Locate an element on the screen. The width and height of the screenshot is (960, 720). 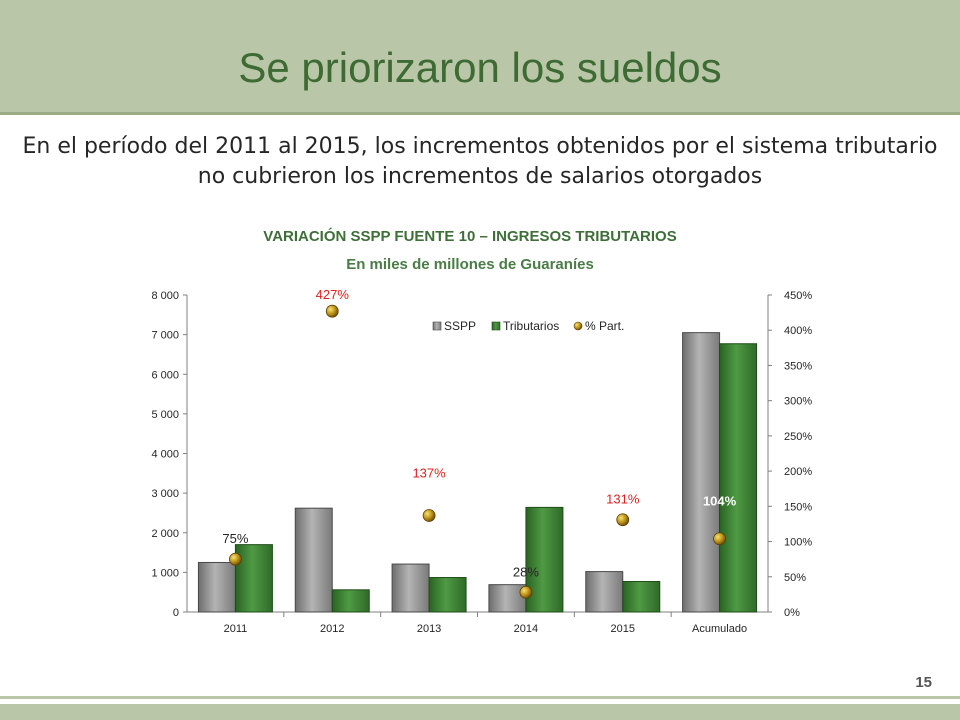
left-tick-label: 4 000 is located at coordinates (165, 455).